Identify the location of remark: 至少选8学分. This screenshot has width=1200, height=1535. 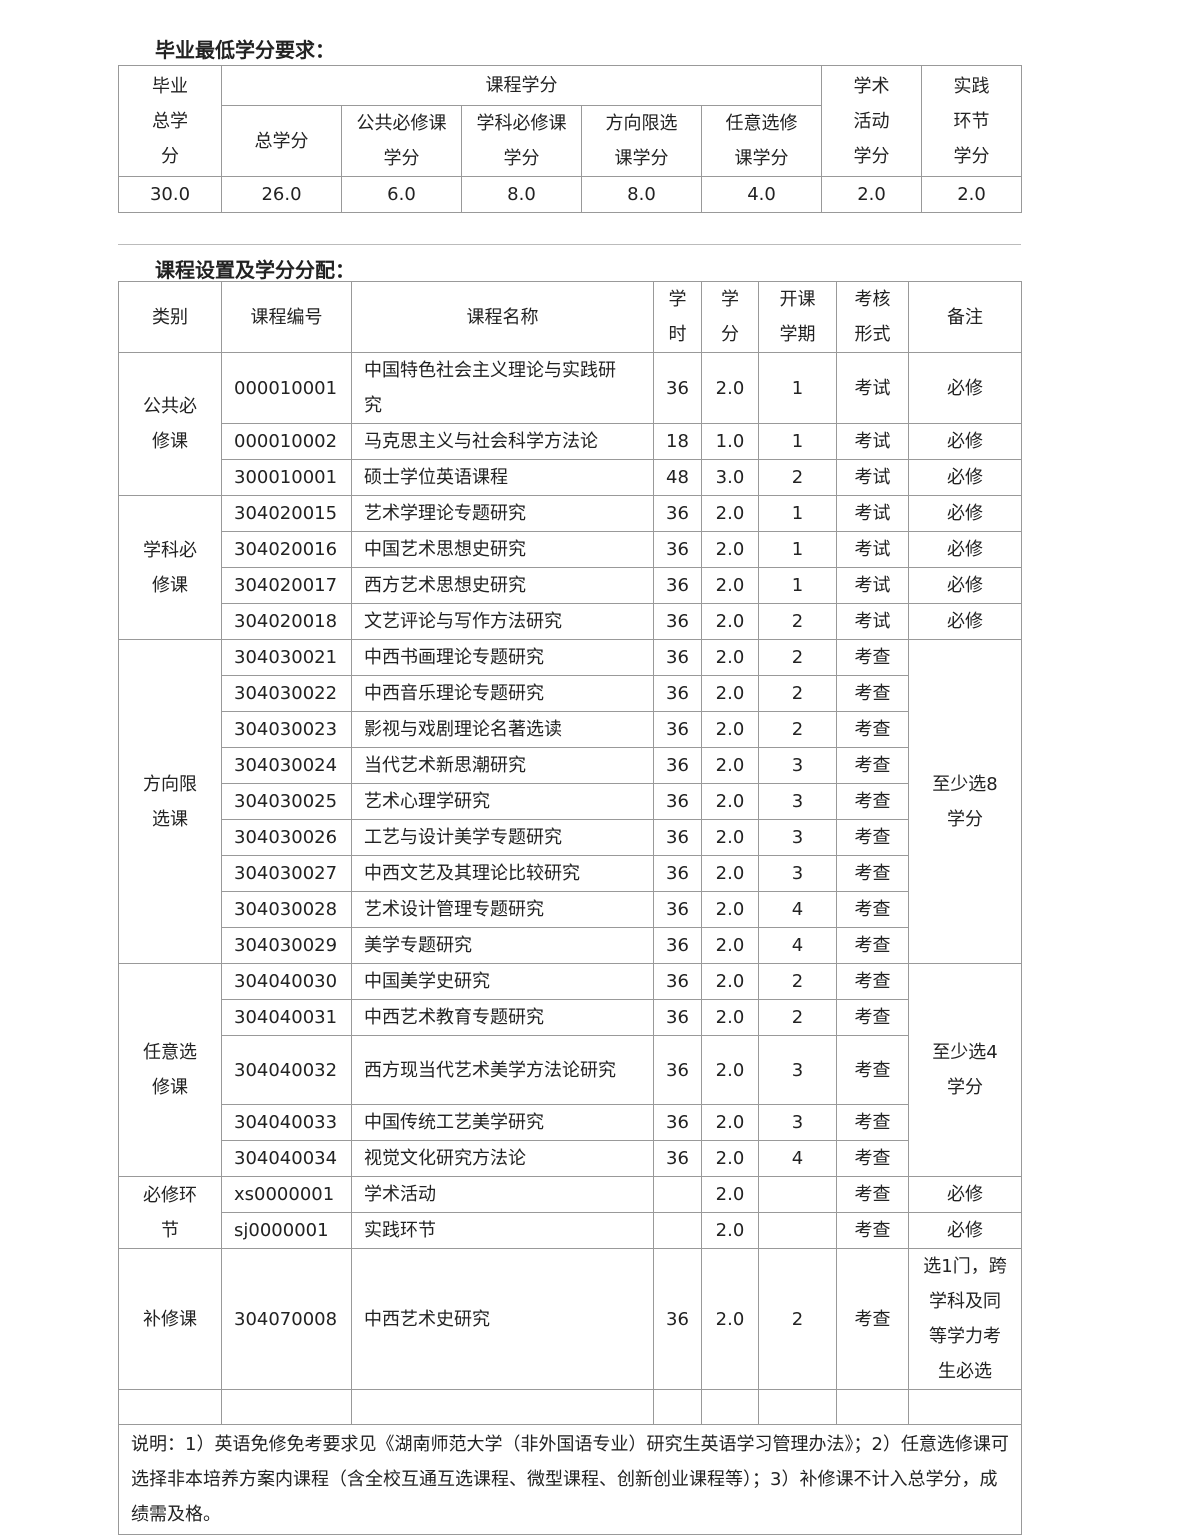
(965, 801).